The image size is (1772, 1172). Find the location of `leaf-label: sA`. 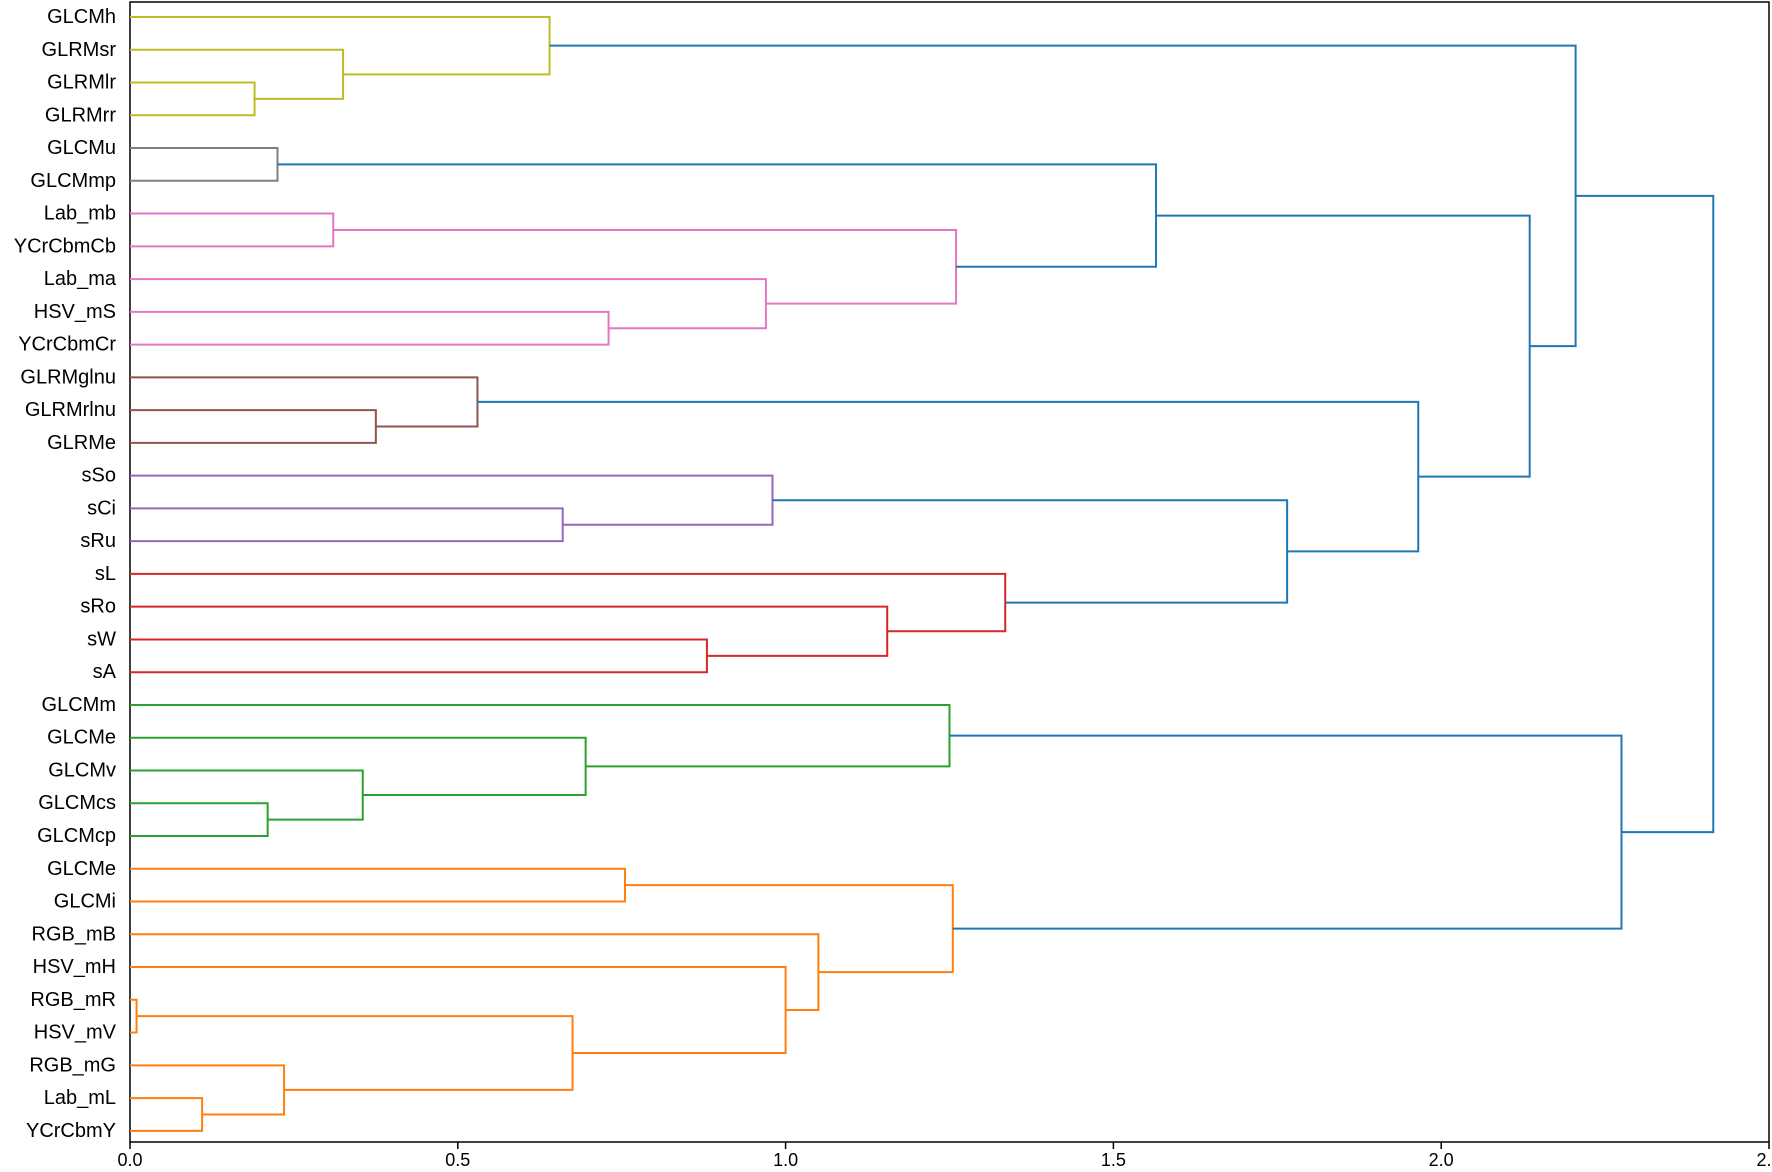

leaf-label: sA is located at coordinates (105, 672).